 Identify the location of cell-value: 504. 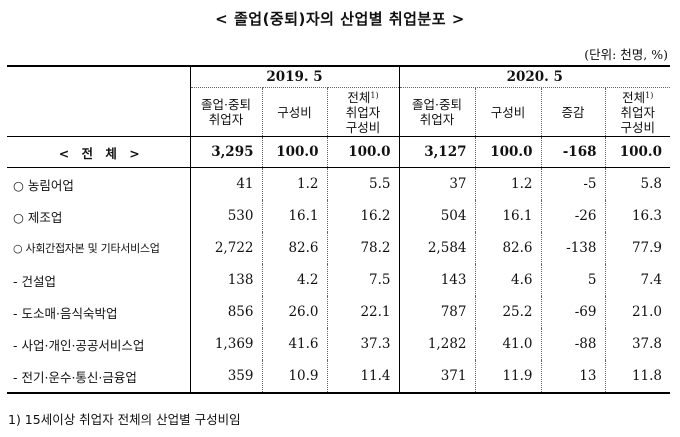
(436, 216).